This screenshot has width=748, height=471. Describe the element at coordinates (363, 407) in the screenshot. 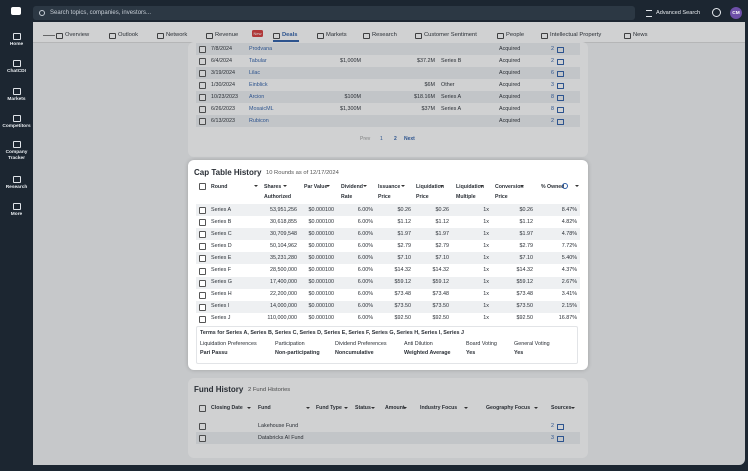

I see `column-header: Status` at that location.